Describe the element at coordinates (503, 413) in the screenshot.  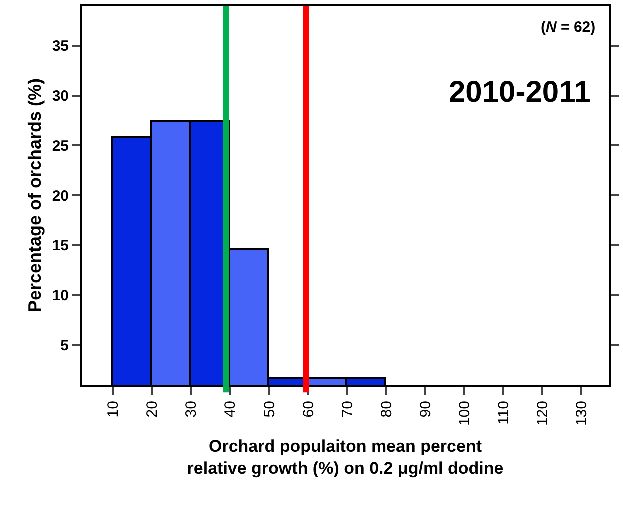
I see `x-tick-label: 110` at that location.